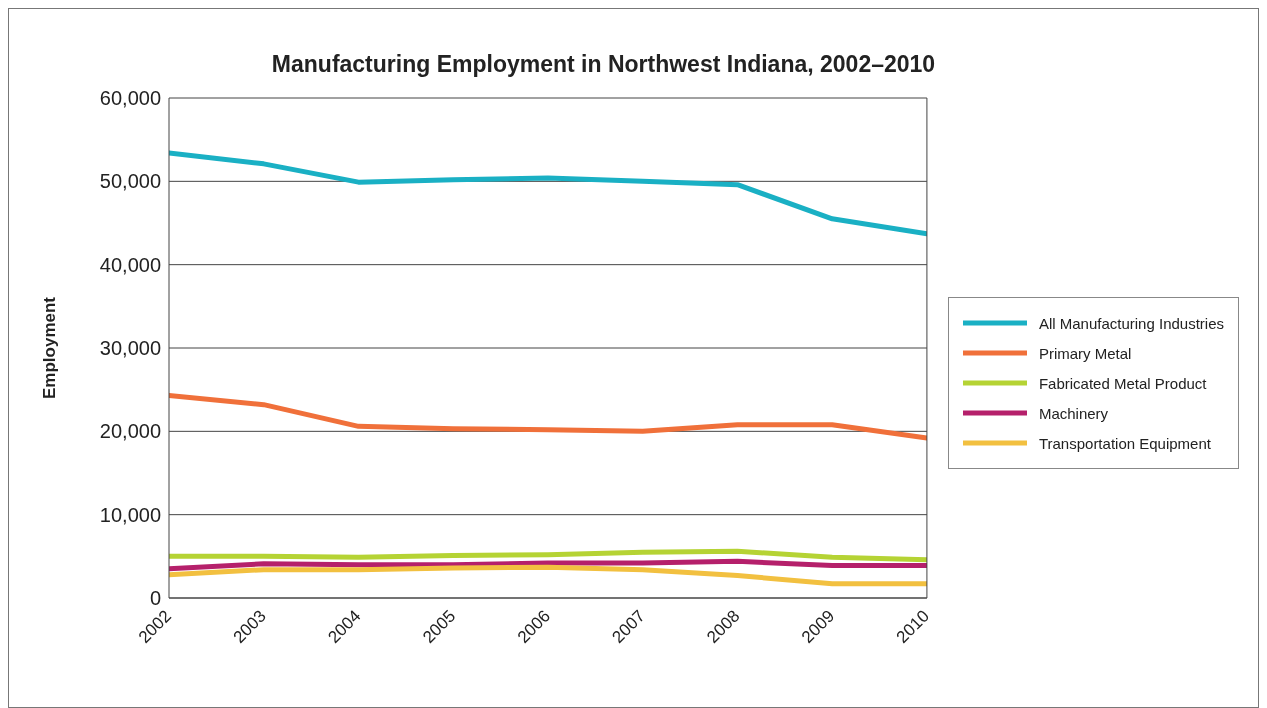 The height and width of the screenshot is (708, 1267). Describe the element at coordinates (1122, 383) in the screenshot. I see `legend-label: Fabricated Metal Product` at that location.